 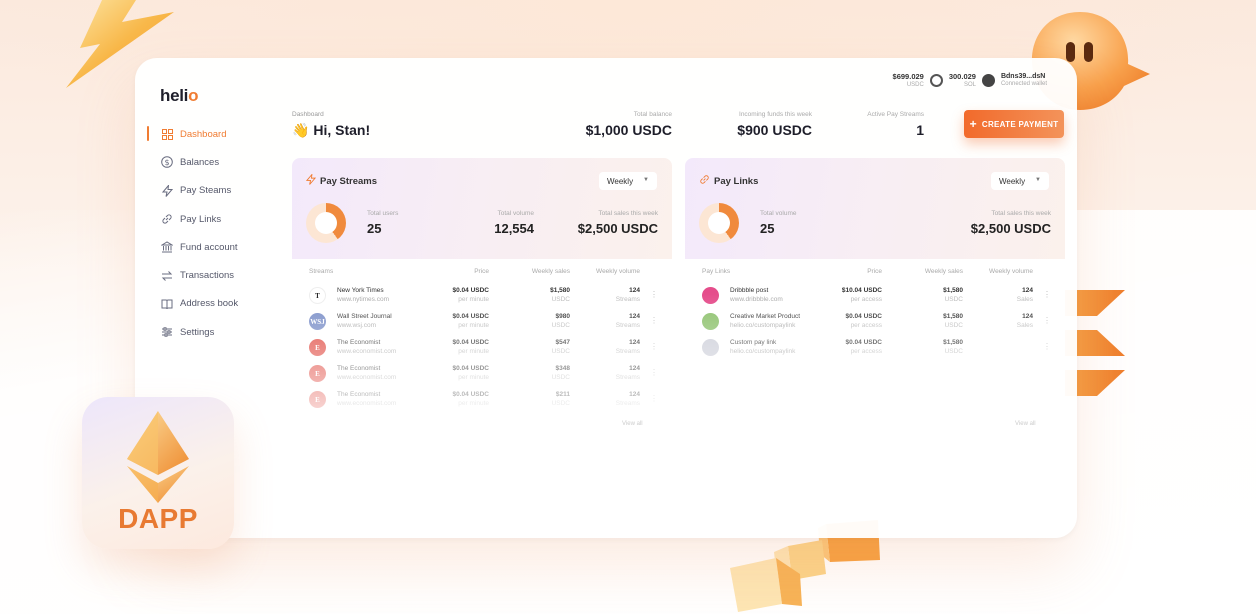 What do you see at coordinates (301, 130) in the screenshot?
I see `wave-hand-icon: 👋` at bounding box center [301, 130].